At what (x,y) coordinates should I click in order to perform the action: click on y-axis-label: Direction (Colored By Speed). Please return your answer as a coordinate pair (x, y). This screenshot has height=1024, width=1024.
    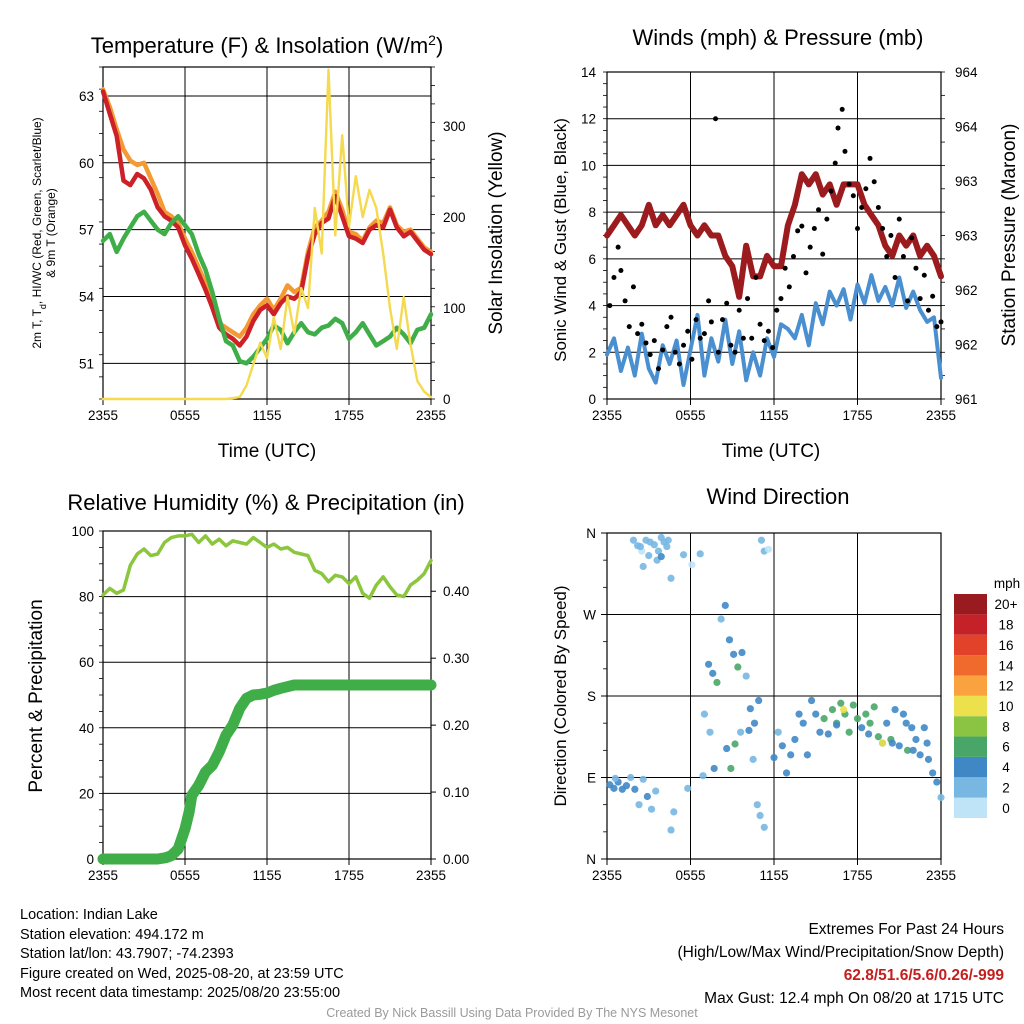
    Looking at the image, I should click on (560, 695).